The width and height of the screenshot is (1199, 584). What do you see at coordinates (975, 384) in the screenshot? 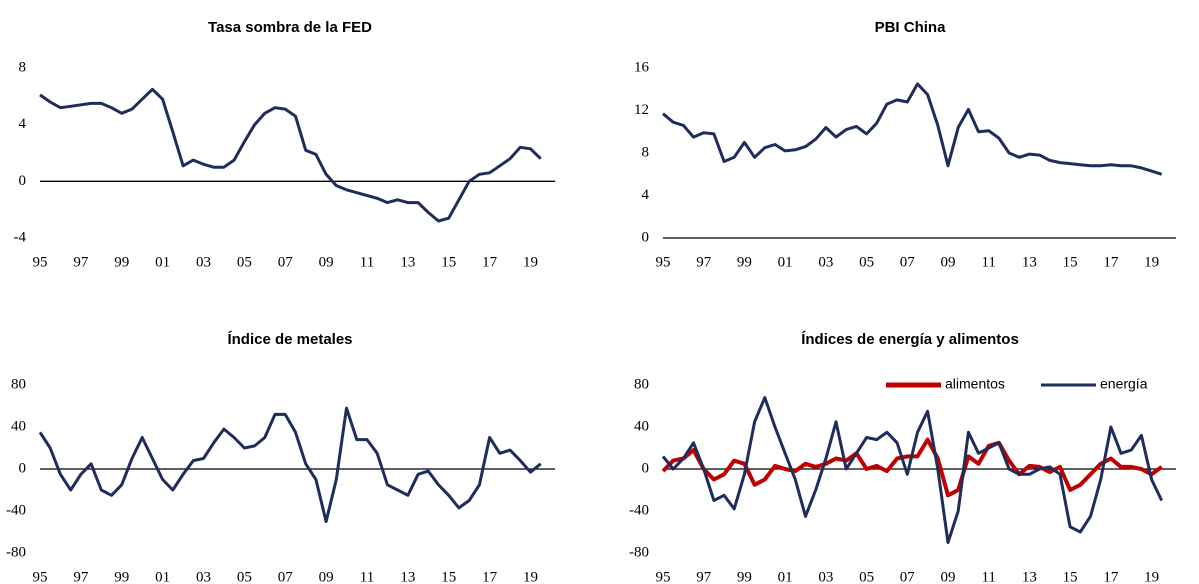
I see `legend-label: alimentos` at bounding box center [975, 384].